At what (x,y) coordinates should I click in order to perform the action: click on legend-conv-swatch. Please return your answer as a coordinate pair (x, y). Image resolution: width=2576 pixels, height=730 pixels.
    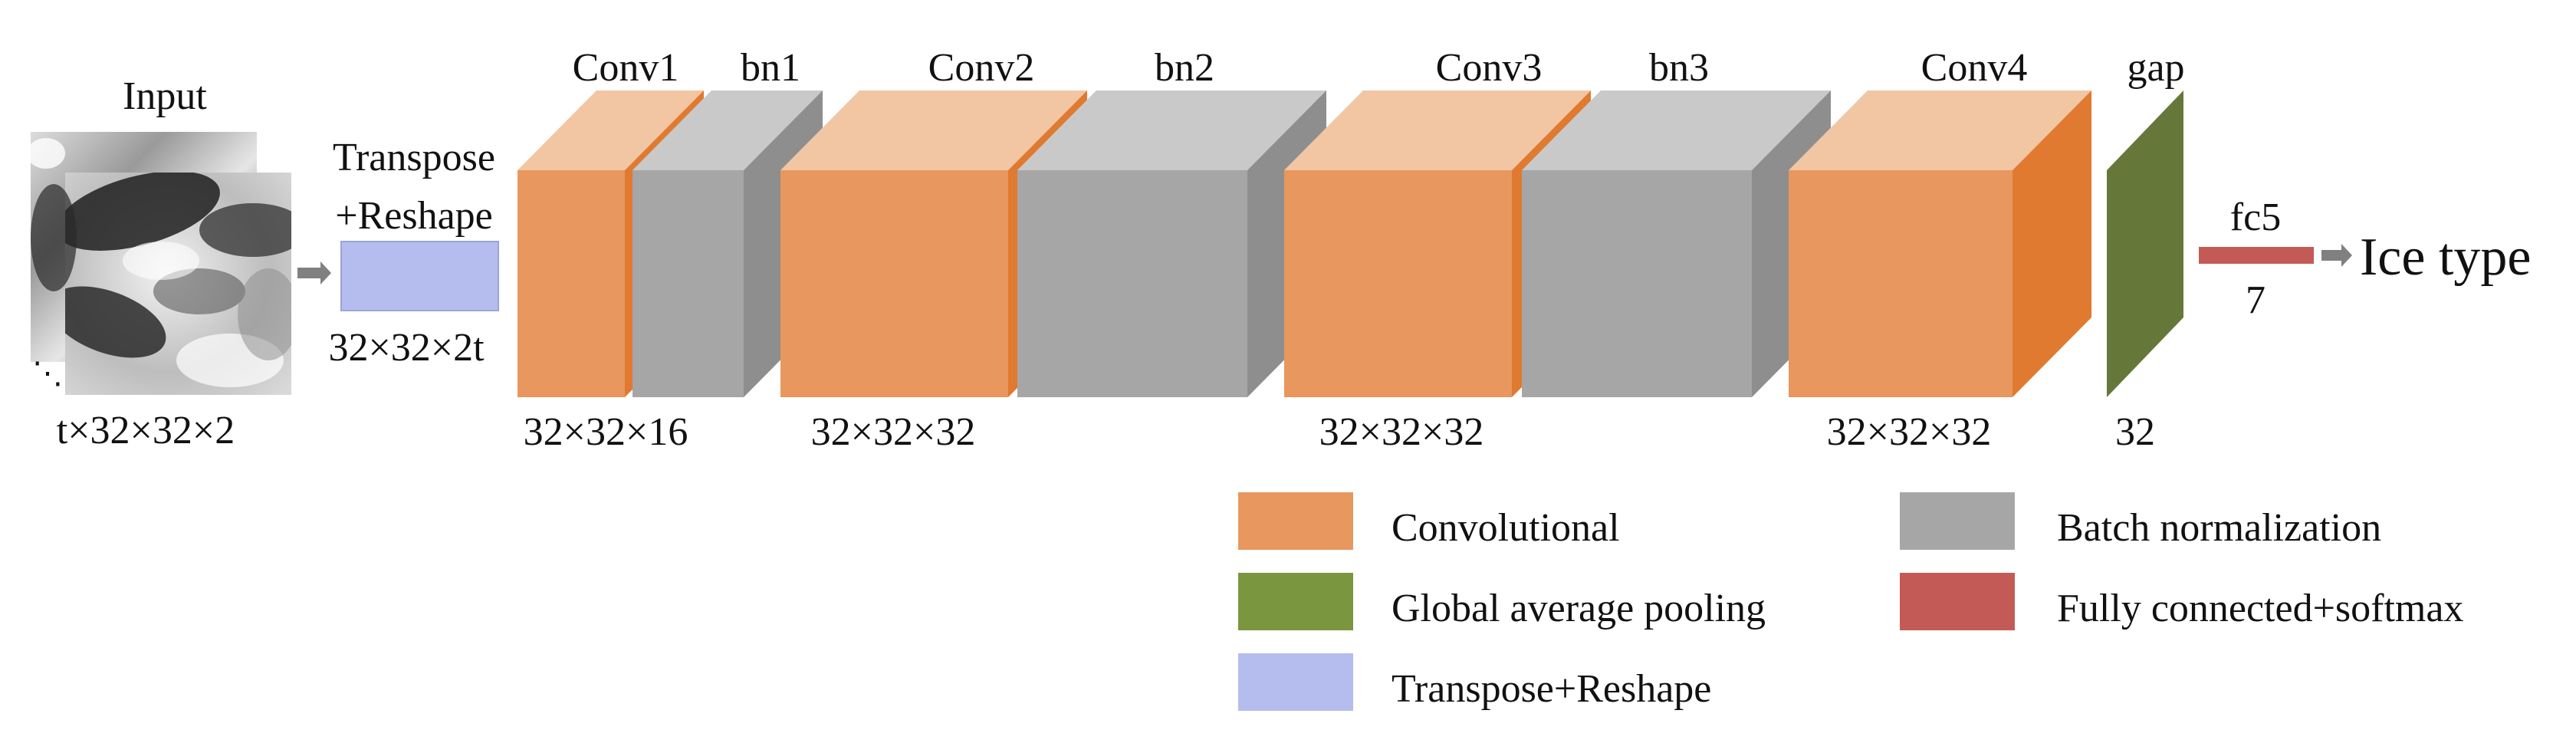
    Looking at the image, I should click on (1296, 521).